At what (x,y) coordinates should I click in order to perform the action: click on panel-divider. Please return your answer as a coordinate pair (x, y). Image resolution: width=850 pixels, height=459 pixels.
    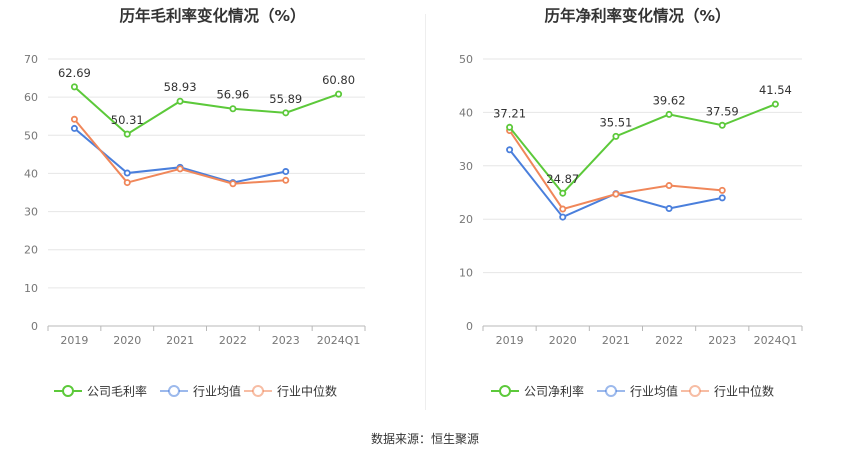
    Looking at the image, I should click on (425, 212).